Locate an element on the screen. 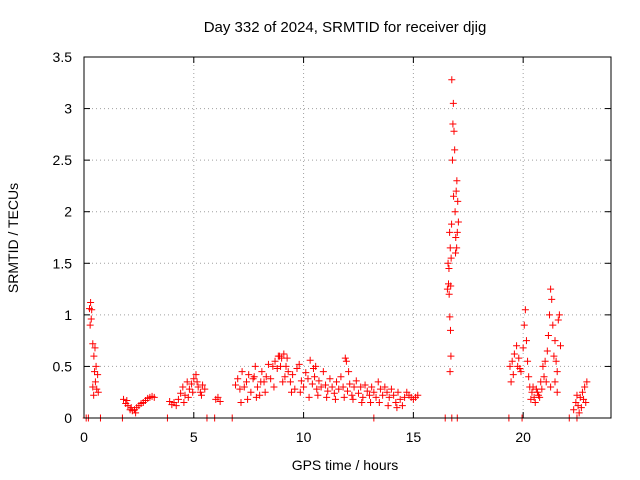  y-tick-label: 0.5 is located at coordinates (63, 366).